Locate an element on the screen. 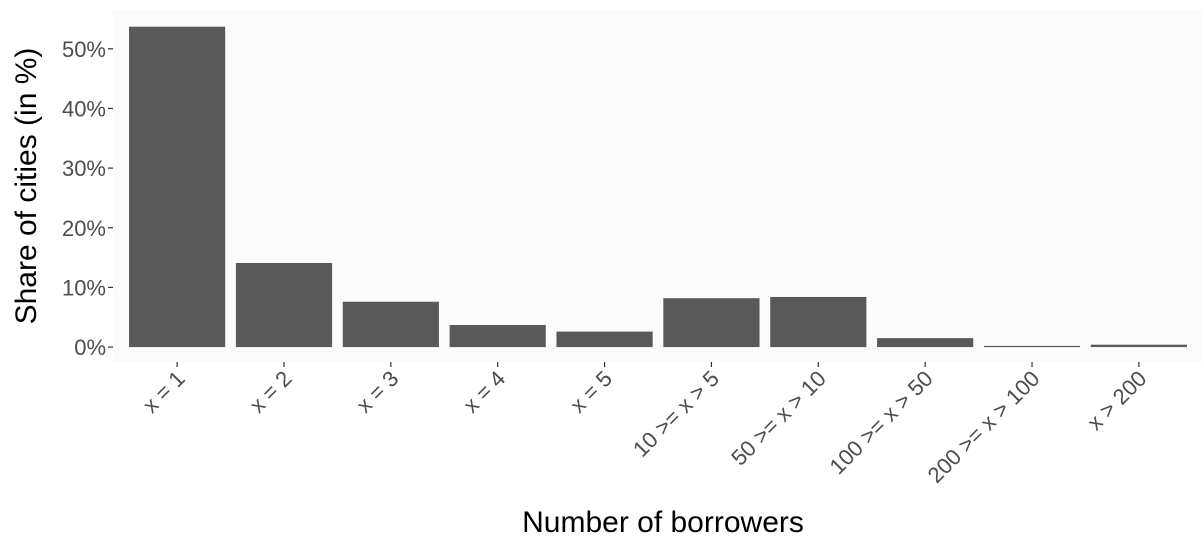  x-tick-label: x = 5 is located at coordinates (591, 392).